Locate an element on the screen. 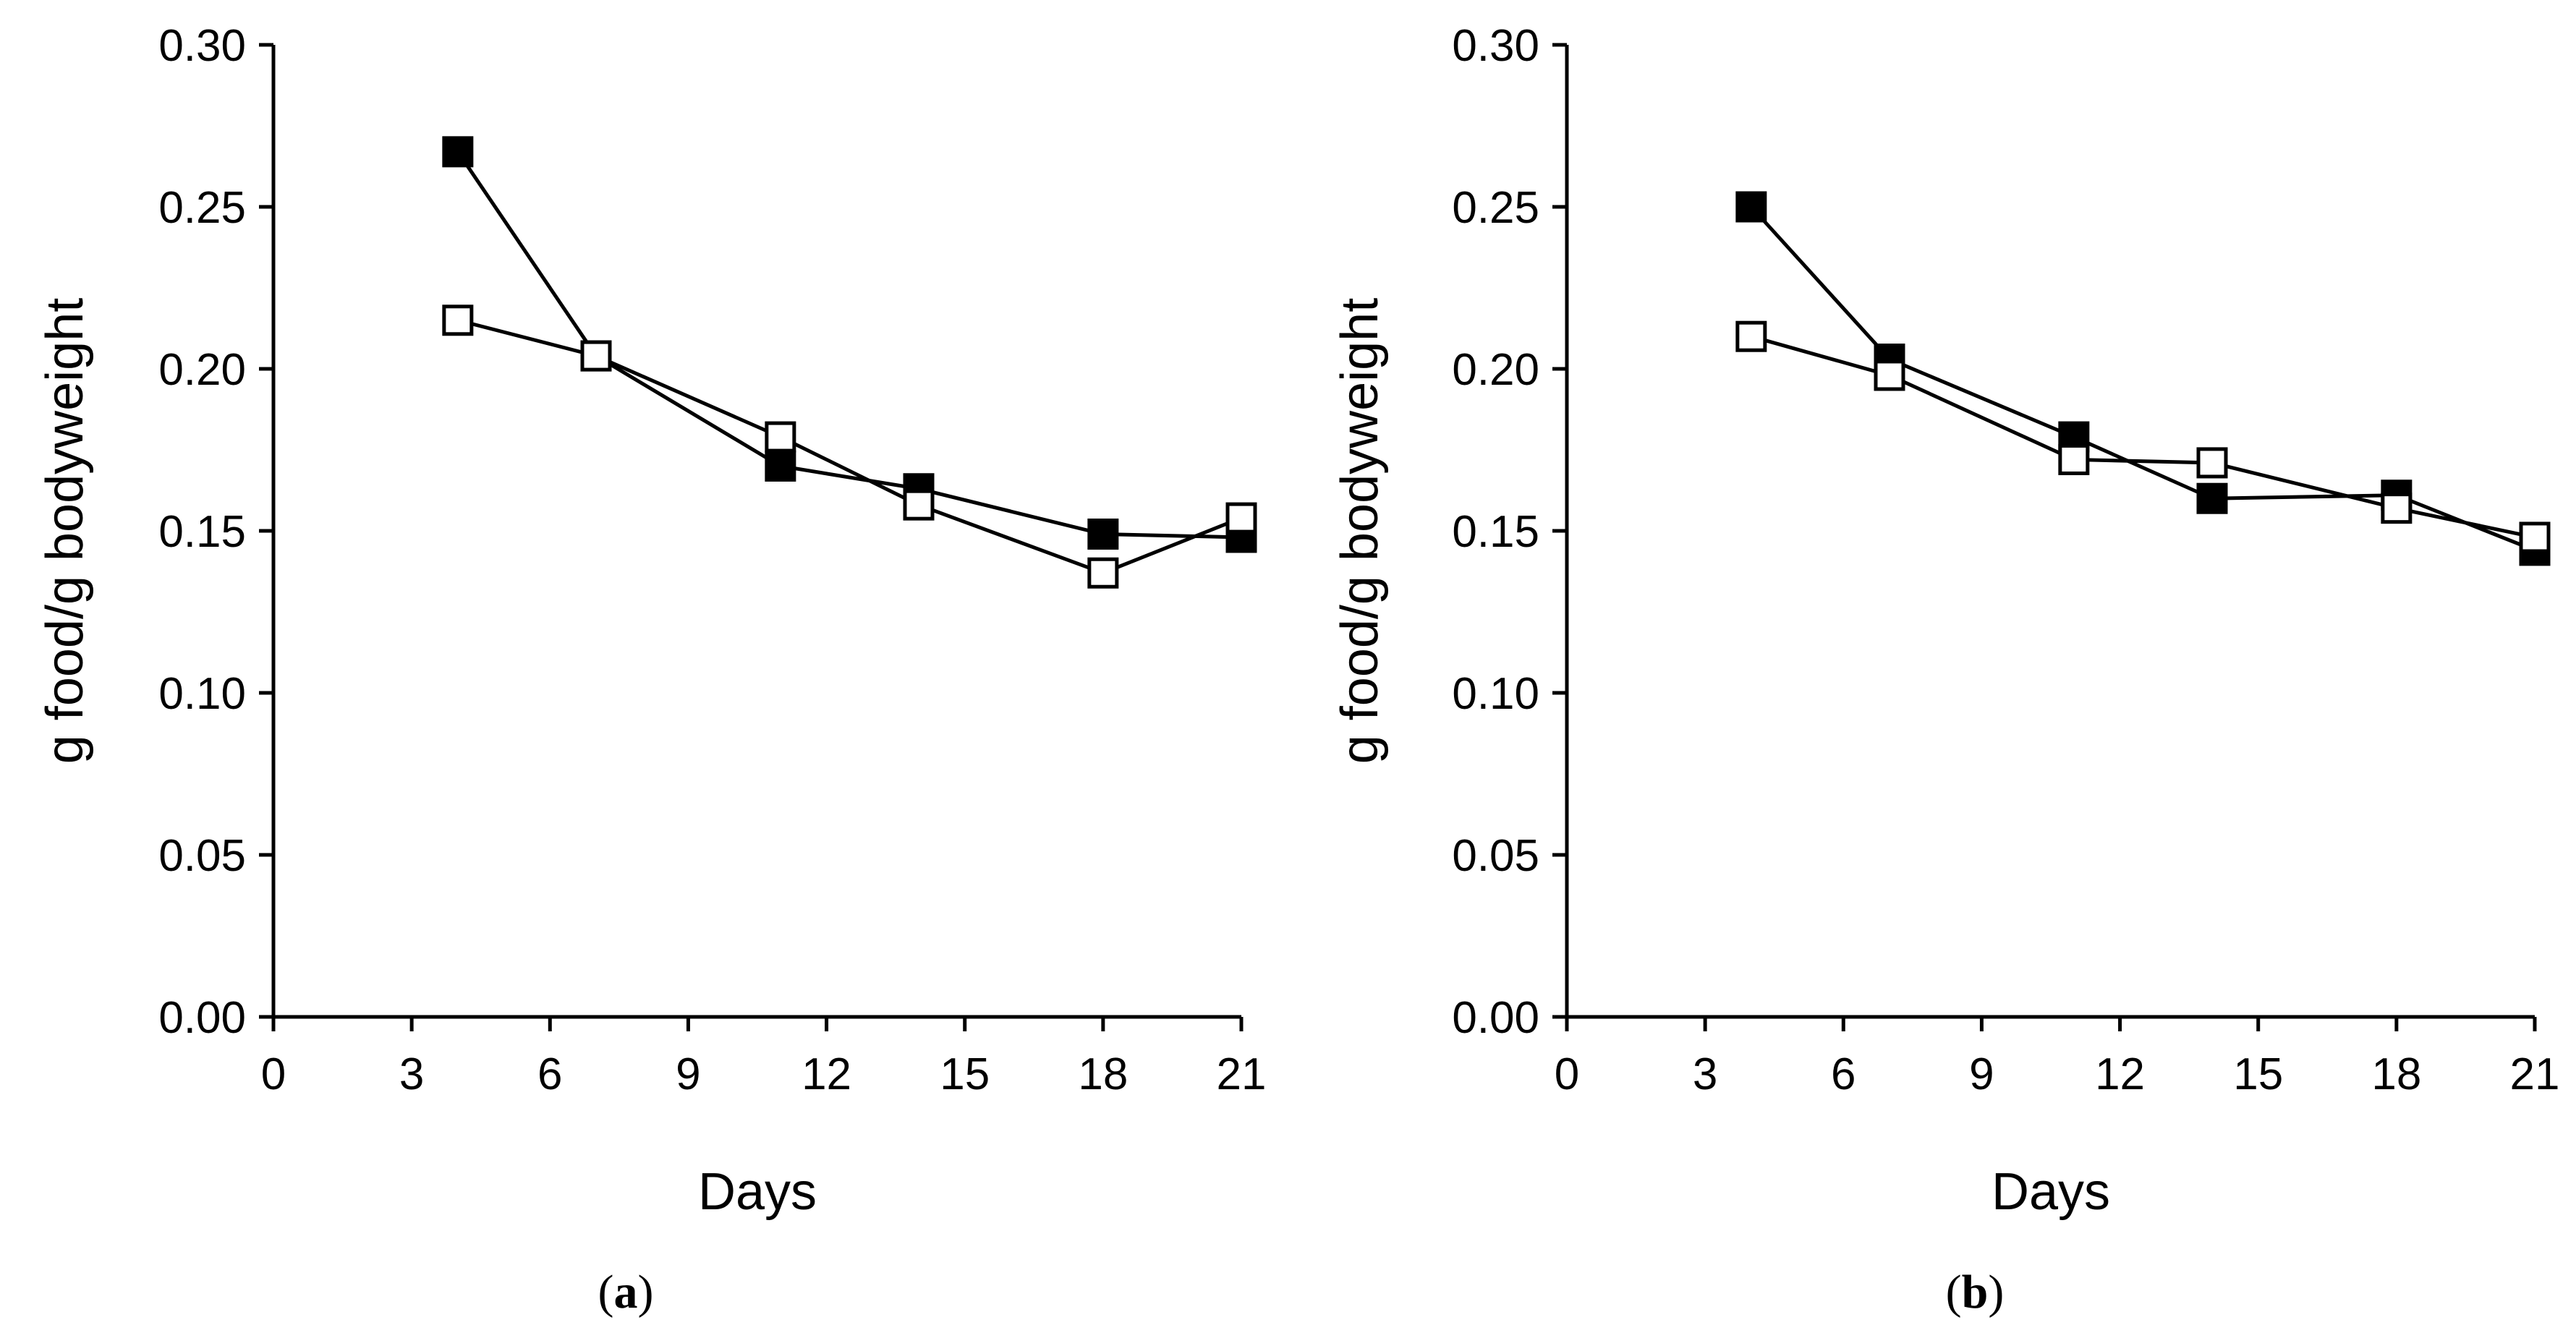 The image size is (2576, 1338). panel-caption: (b) is located at coordinates (1975, 1292).